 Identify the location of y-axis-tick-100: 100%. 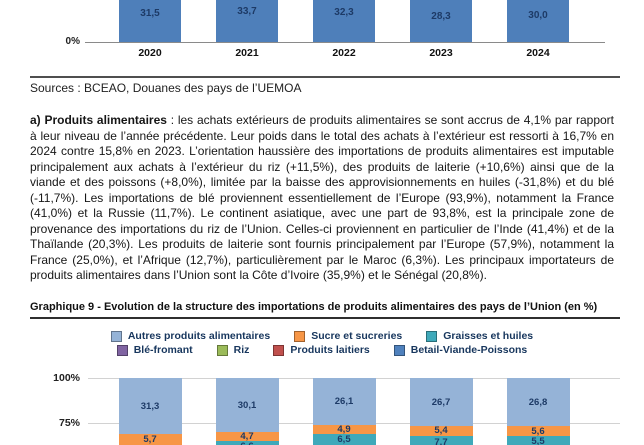
(66, 378).